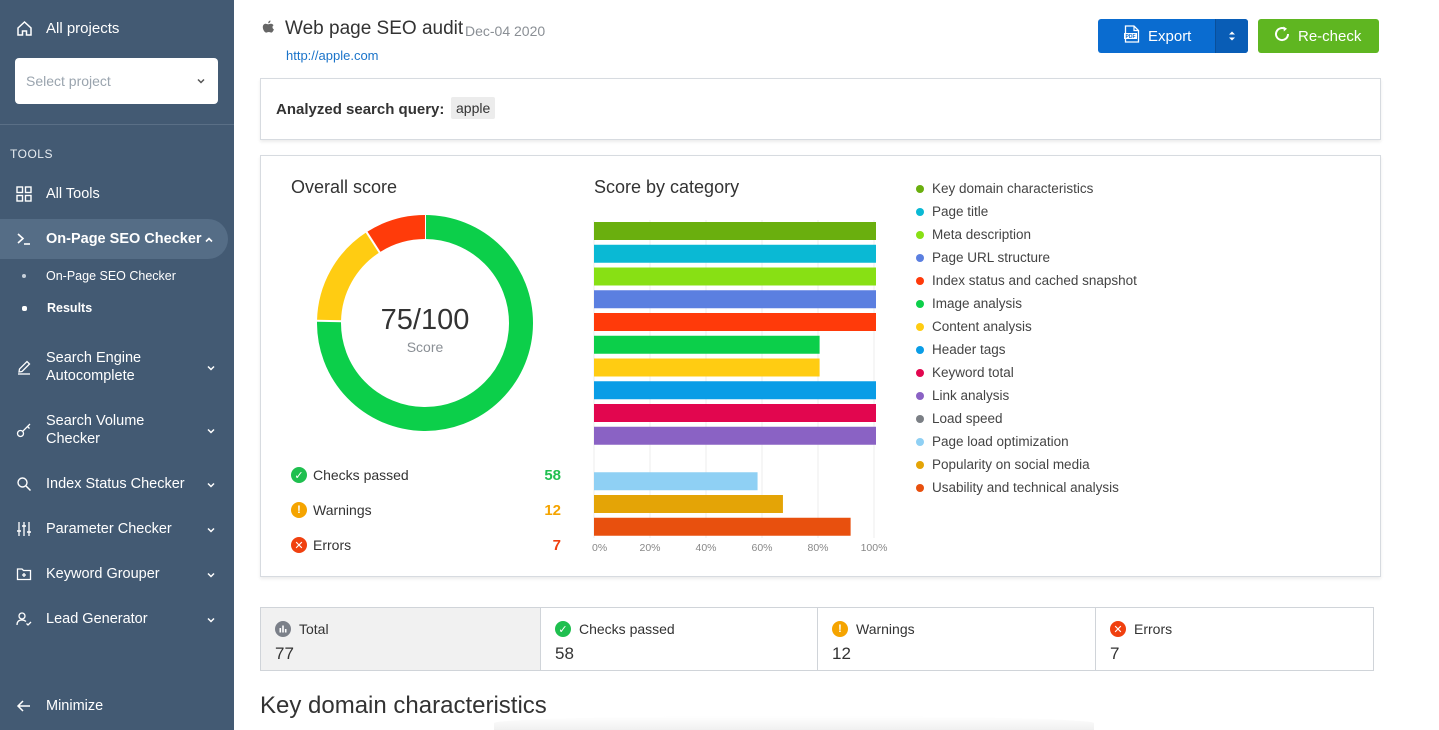 The height and width of the screenshot is (730, 1439). I want to click on export-button: PDF Export, so click(1173, 36).